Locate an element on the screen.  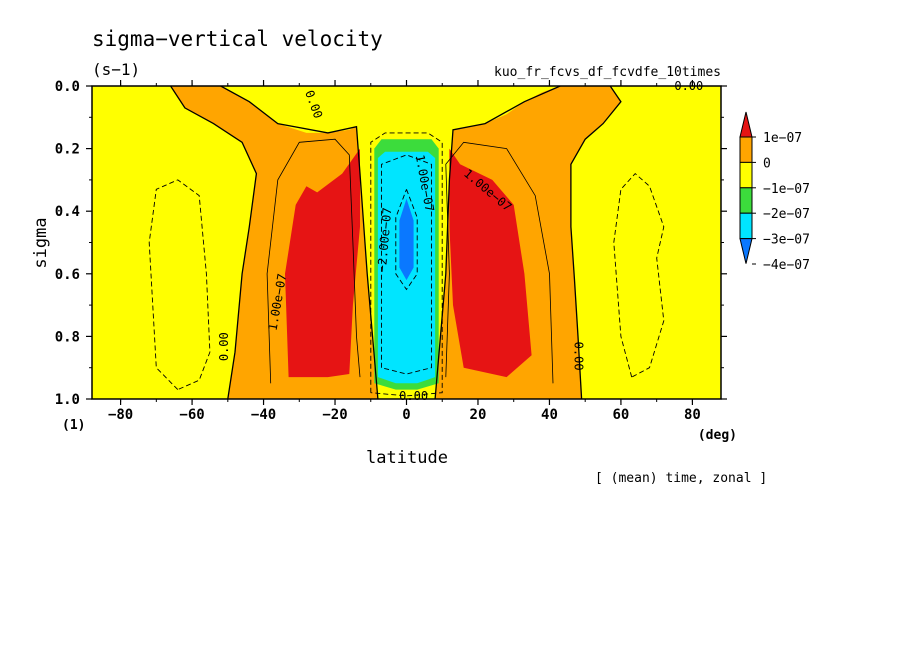
contour-neg-core-center is located at coordinates (406, 240).